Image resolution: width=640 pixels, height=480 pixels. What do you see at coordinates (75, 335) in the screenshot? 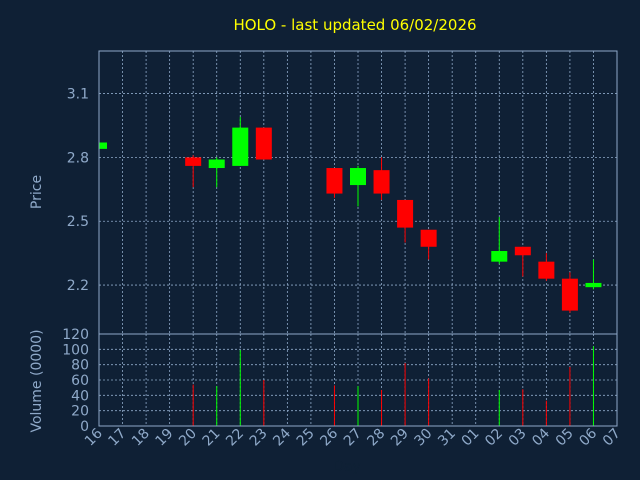
I see `volume-tick-label: 120` at bounding box center [75, 335].